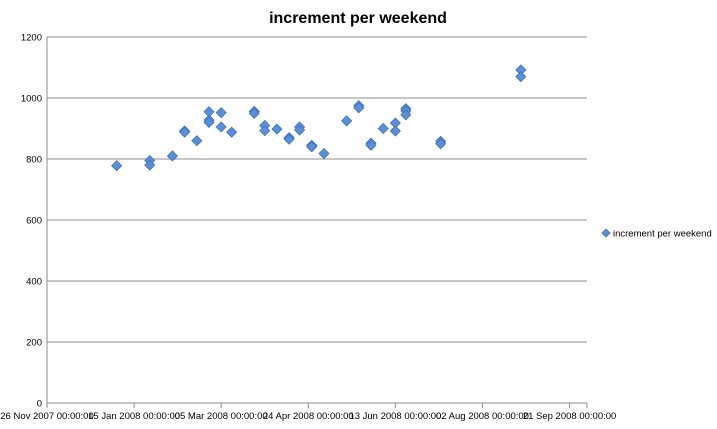 Image resolution: width=717 pixels, height=429 pixels. I want to click on y-tick-label: 600, so click(34, 221).